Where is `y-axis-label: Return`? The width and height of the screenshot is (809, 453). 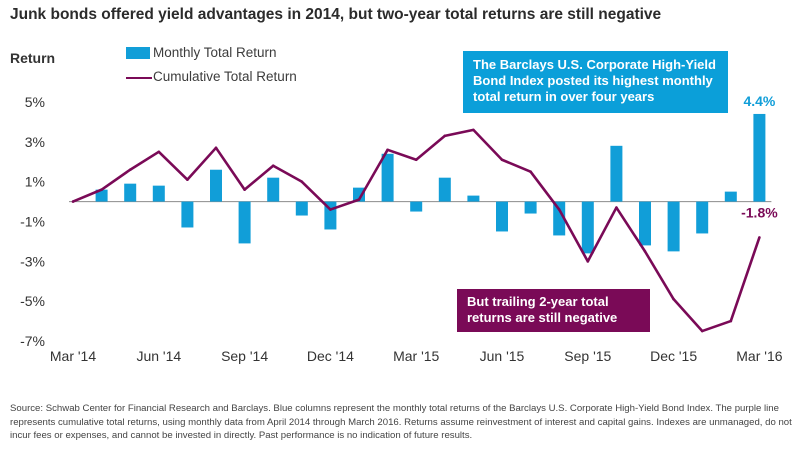 y-axis-label: Return is located at coordinates (32, 58).